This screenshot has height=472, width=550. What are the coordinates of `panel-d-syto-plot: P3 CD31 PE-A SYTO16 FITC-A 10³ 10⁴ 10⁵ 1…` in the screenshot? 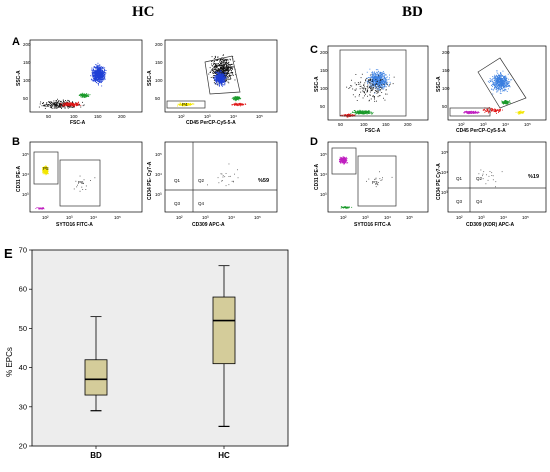 It's located at (371, 184).